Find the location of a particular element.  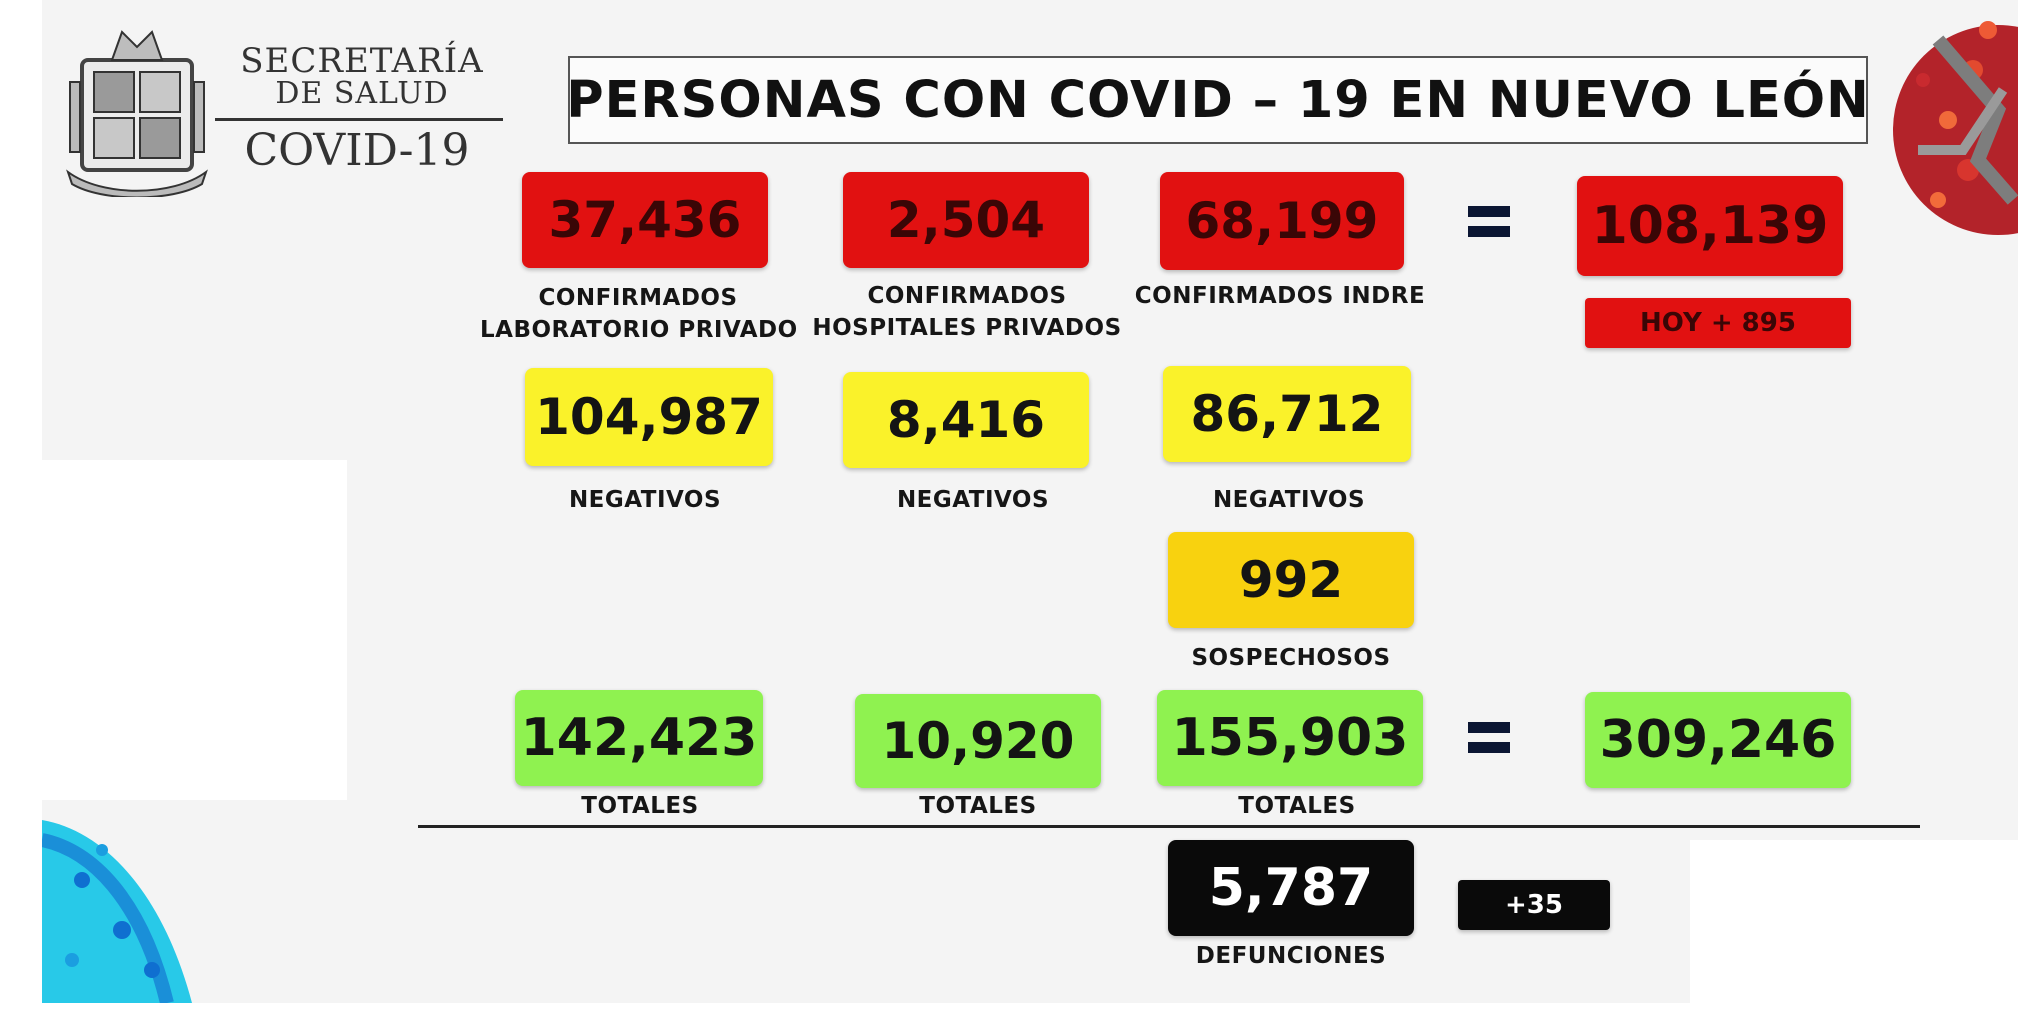

confirmed-indre-label: CONFIRMADOS INDRE is located at coordinates (1280, 296).